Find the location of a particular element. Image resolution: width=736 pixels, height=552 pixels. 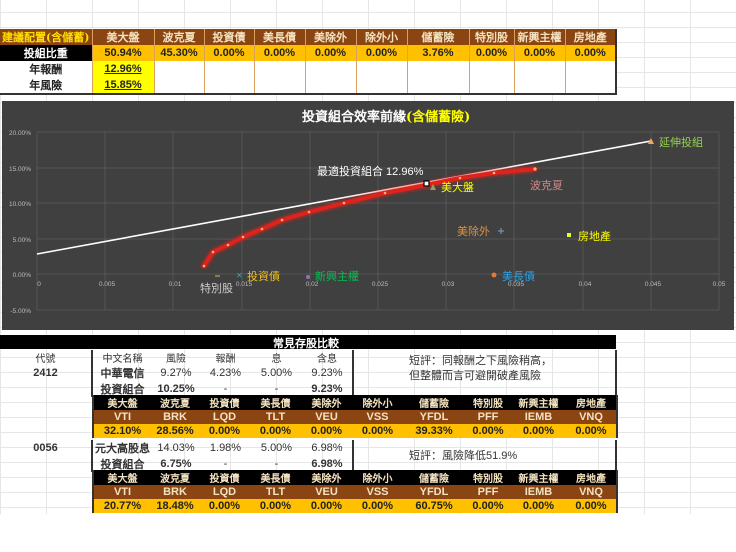

asset-header: 新興主權 is located at coordinates (540, 37).